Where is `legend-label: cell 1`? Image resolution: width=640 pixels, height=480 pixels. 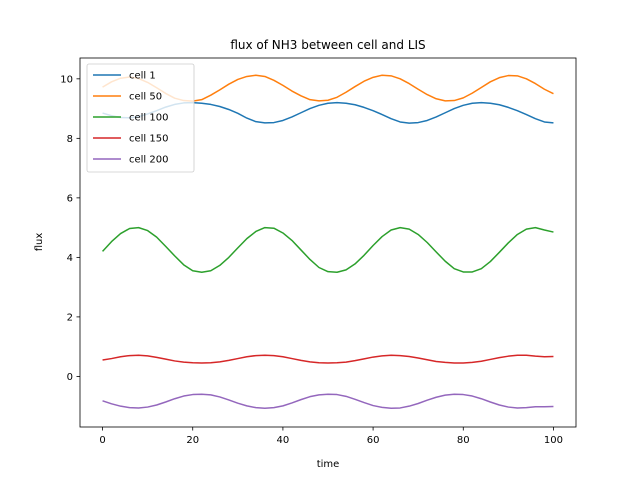 legend-label: cell 1 is located at coordinates (142, 76).